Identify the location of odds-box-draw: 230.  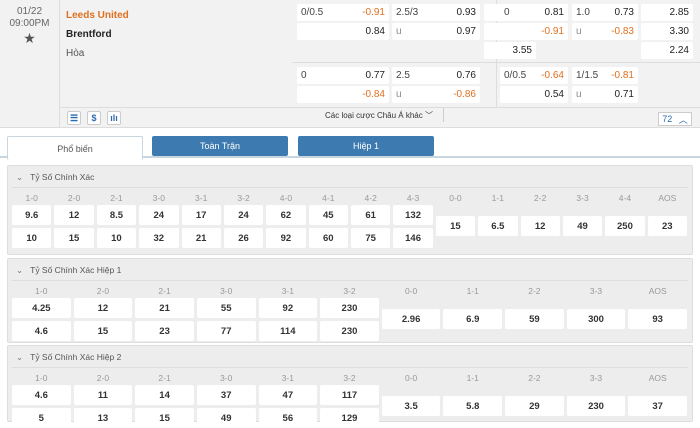
(596, 406).